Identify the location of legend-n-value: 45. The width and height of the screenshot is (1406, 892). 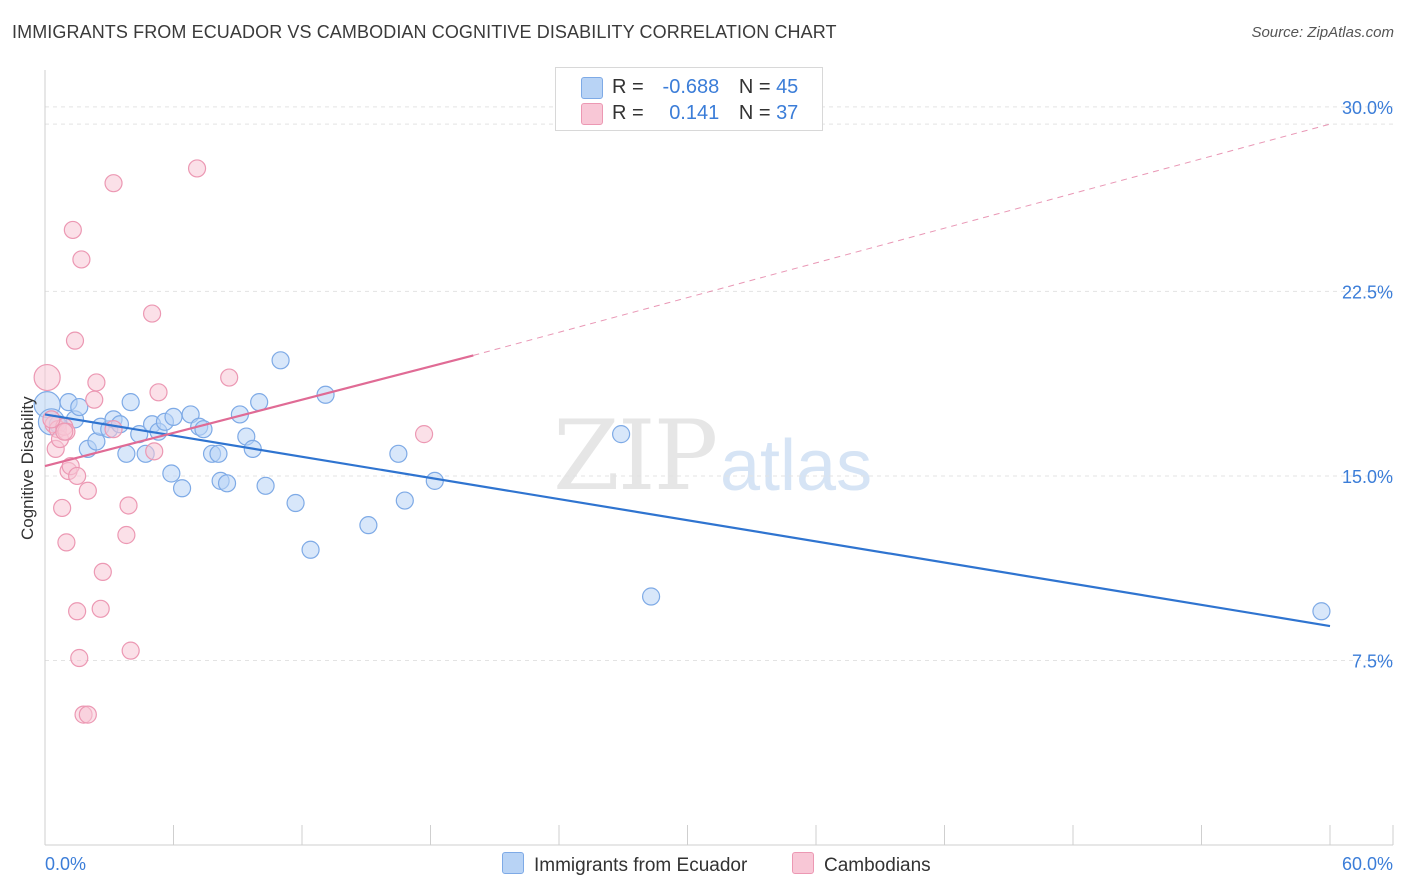
(787, 87).